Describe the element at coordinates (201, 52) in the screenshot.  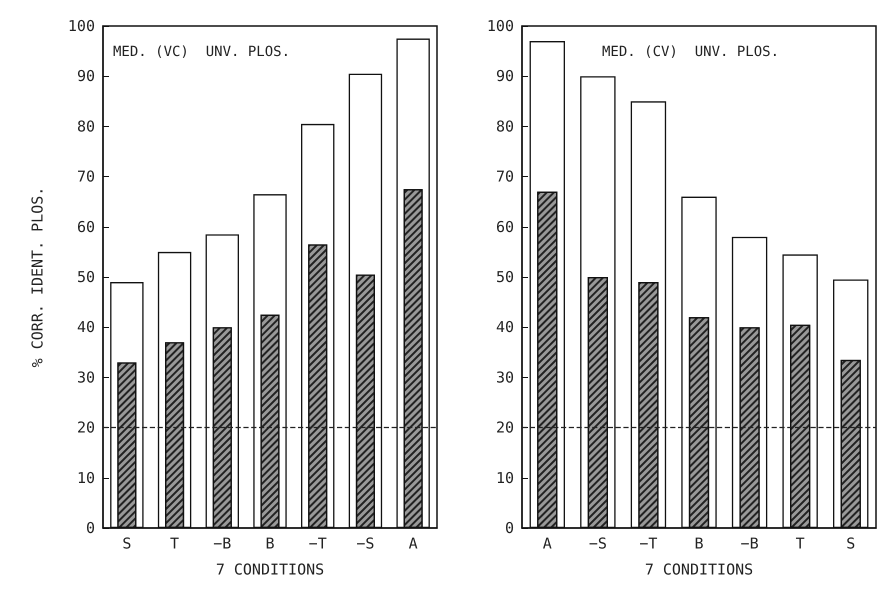
I see `text: MED. (VC) UNV. PLOS.` at that location.